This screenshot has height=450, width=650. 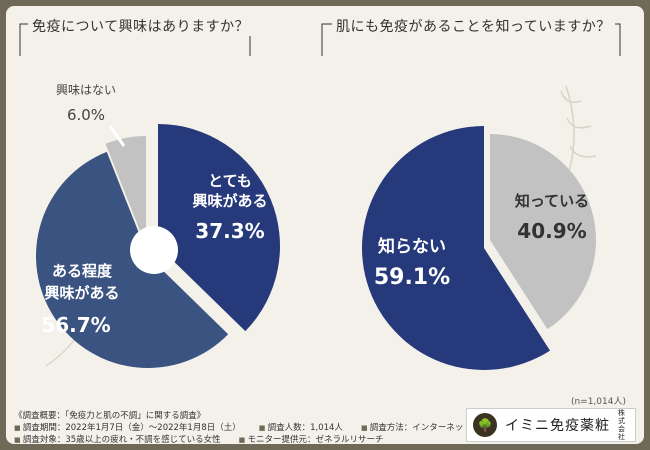 What do you see at coordinates (127, 428) in the screenshot?
I see `survey-period: 調査期間：2022年1月7日（金）〜2022年1月8日（土）` at bounding box center [127, 428].